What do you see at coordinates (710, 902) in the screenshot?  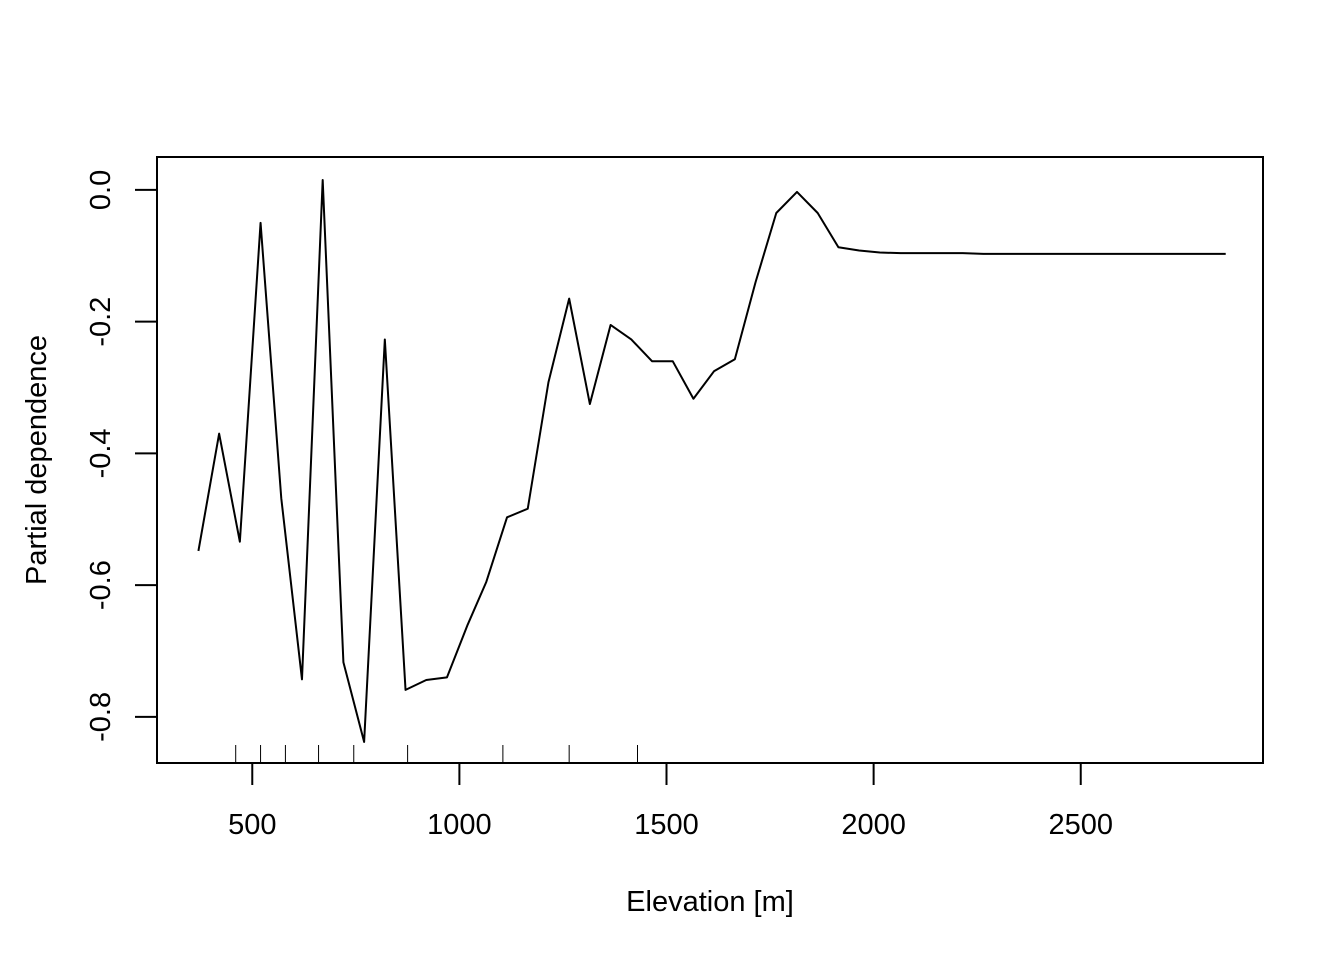 I see `x-axis-label: Elevation [m]` at bounding box center [710, 902].